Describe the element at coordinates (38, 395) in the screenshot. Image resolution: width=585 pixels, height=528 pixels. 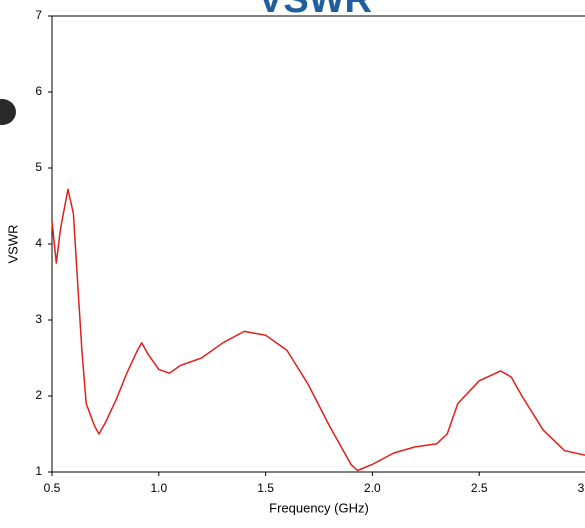
I see `y-tick-label: 2` at that location.